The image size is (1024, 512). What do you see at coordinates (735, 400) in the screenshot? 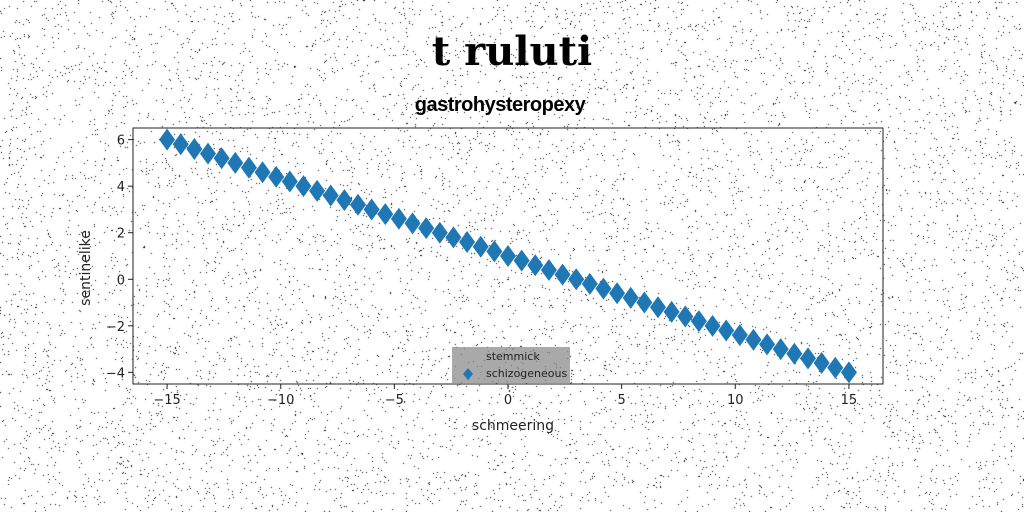
I see `x-tick-label: 10` at bounding box center [735, 400].